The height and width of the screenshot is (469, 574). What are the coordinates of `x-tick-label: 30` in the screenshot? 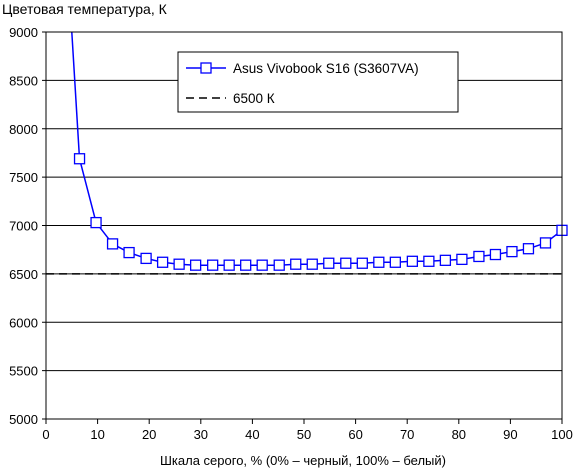 It's located at (201, 434).